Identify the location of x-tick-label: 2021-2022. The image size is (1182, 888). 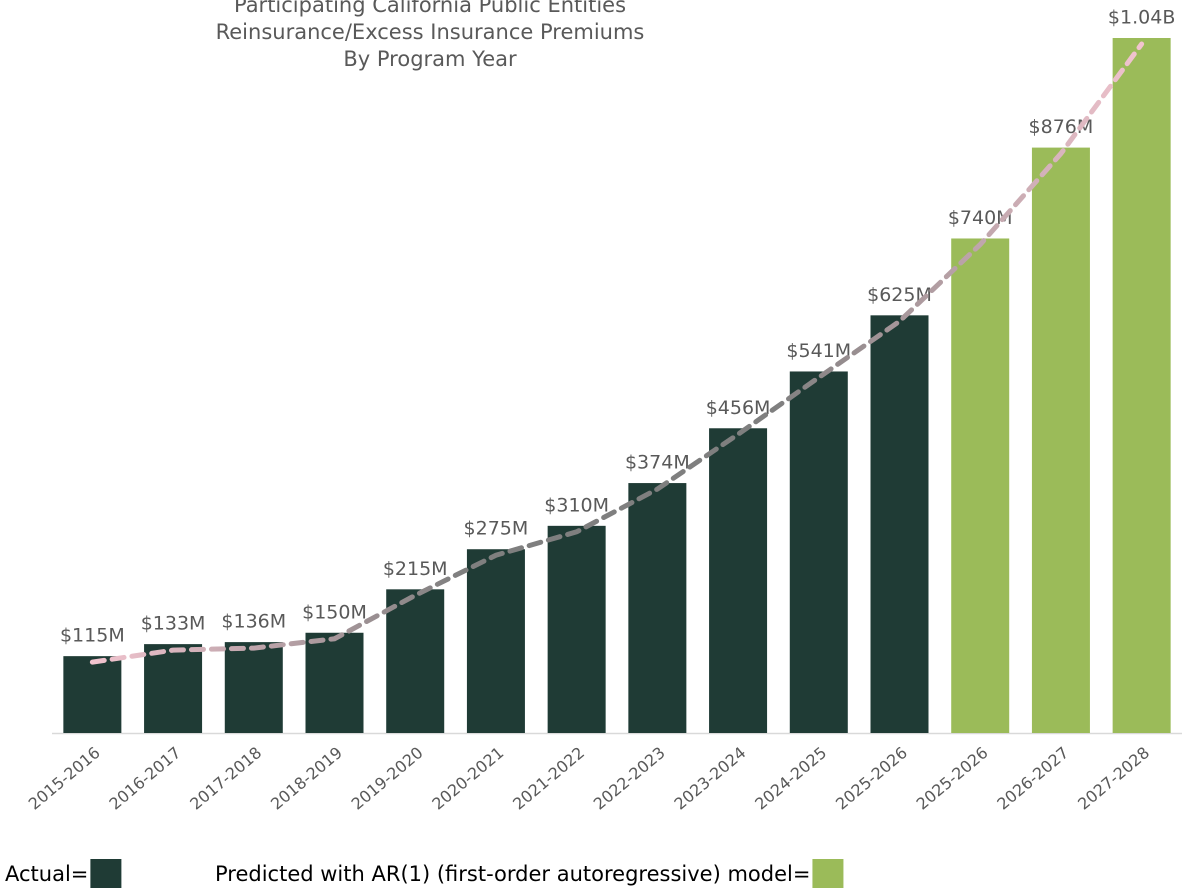
(548, 778).